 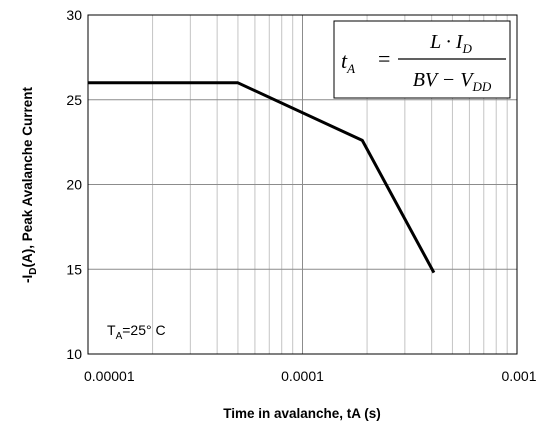 What do you see at coordinates (302, 376) in the screenshot?
I see `x-tick-label: 0.0001` at bounding box center [302, 376].